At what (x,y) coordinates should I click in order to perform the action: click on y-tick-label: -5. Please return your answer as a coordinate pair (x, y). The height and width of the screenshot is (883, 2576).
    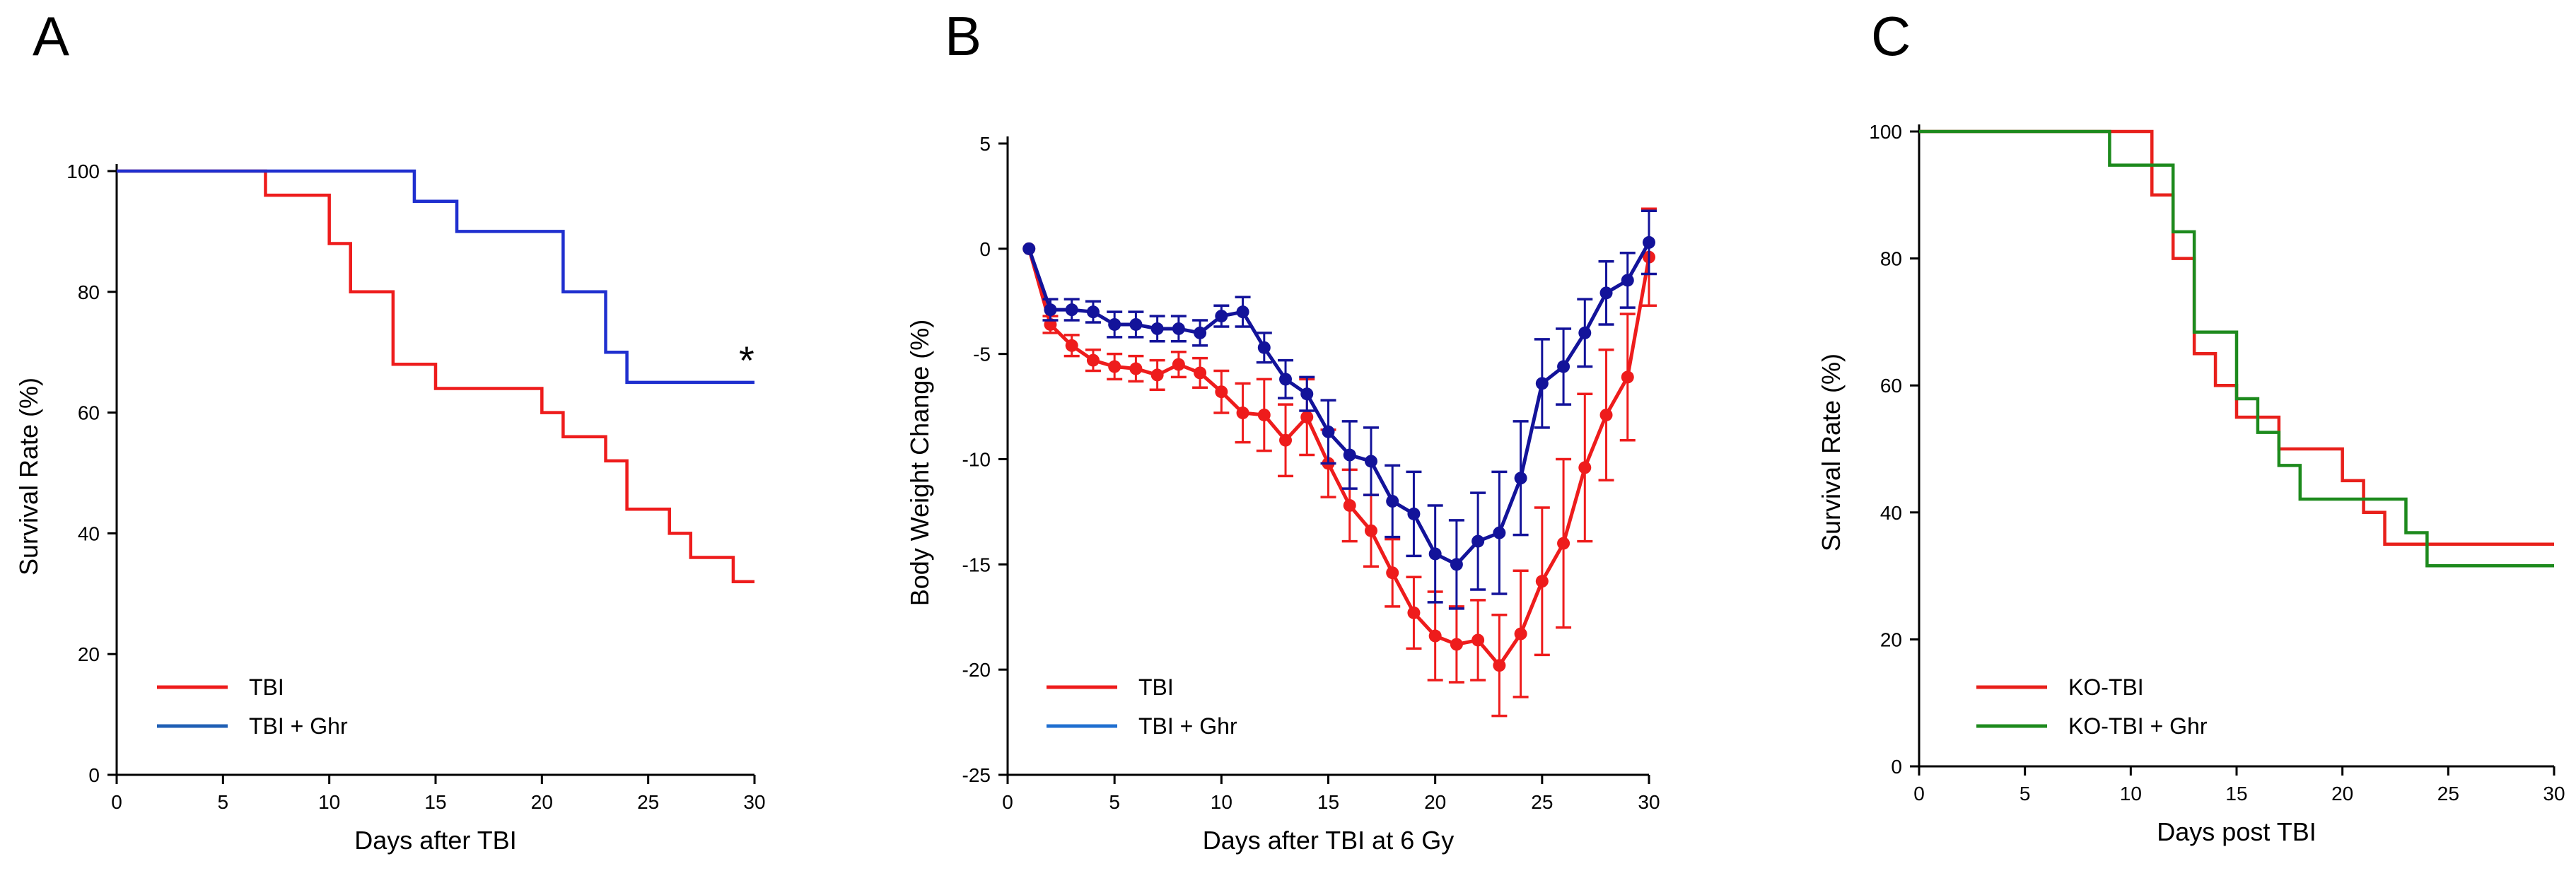
    Looking at the image, I should click on (982, 355).